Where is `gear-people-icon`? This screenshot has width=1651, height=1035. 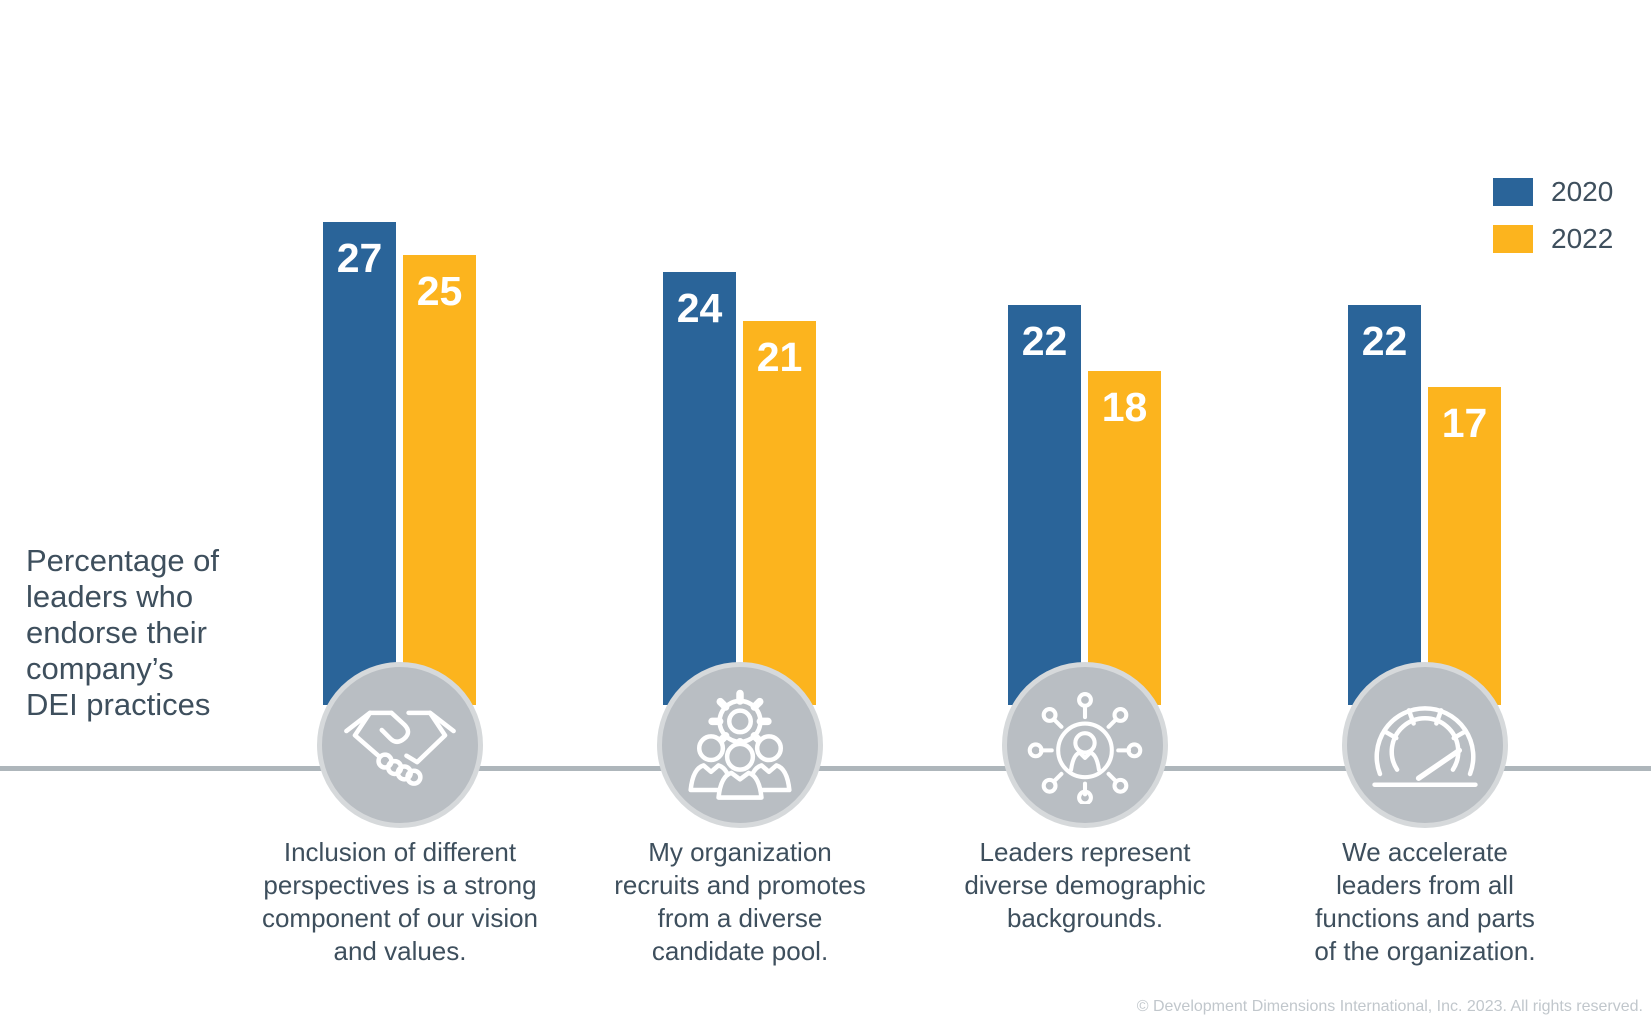 gear-people-icon is located at coordinates (740, 745).